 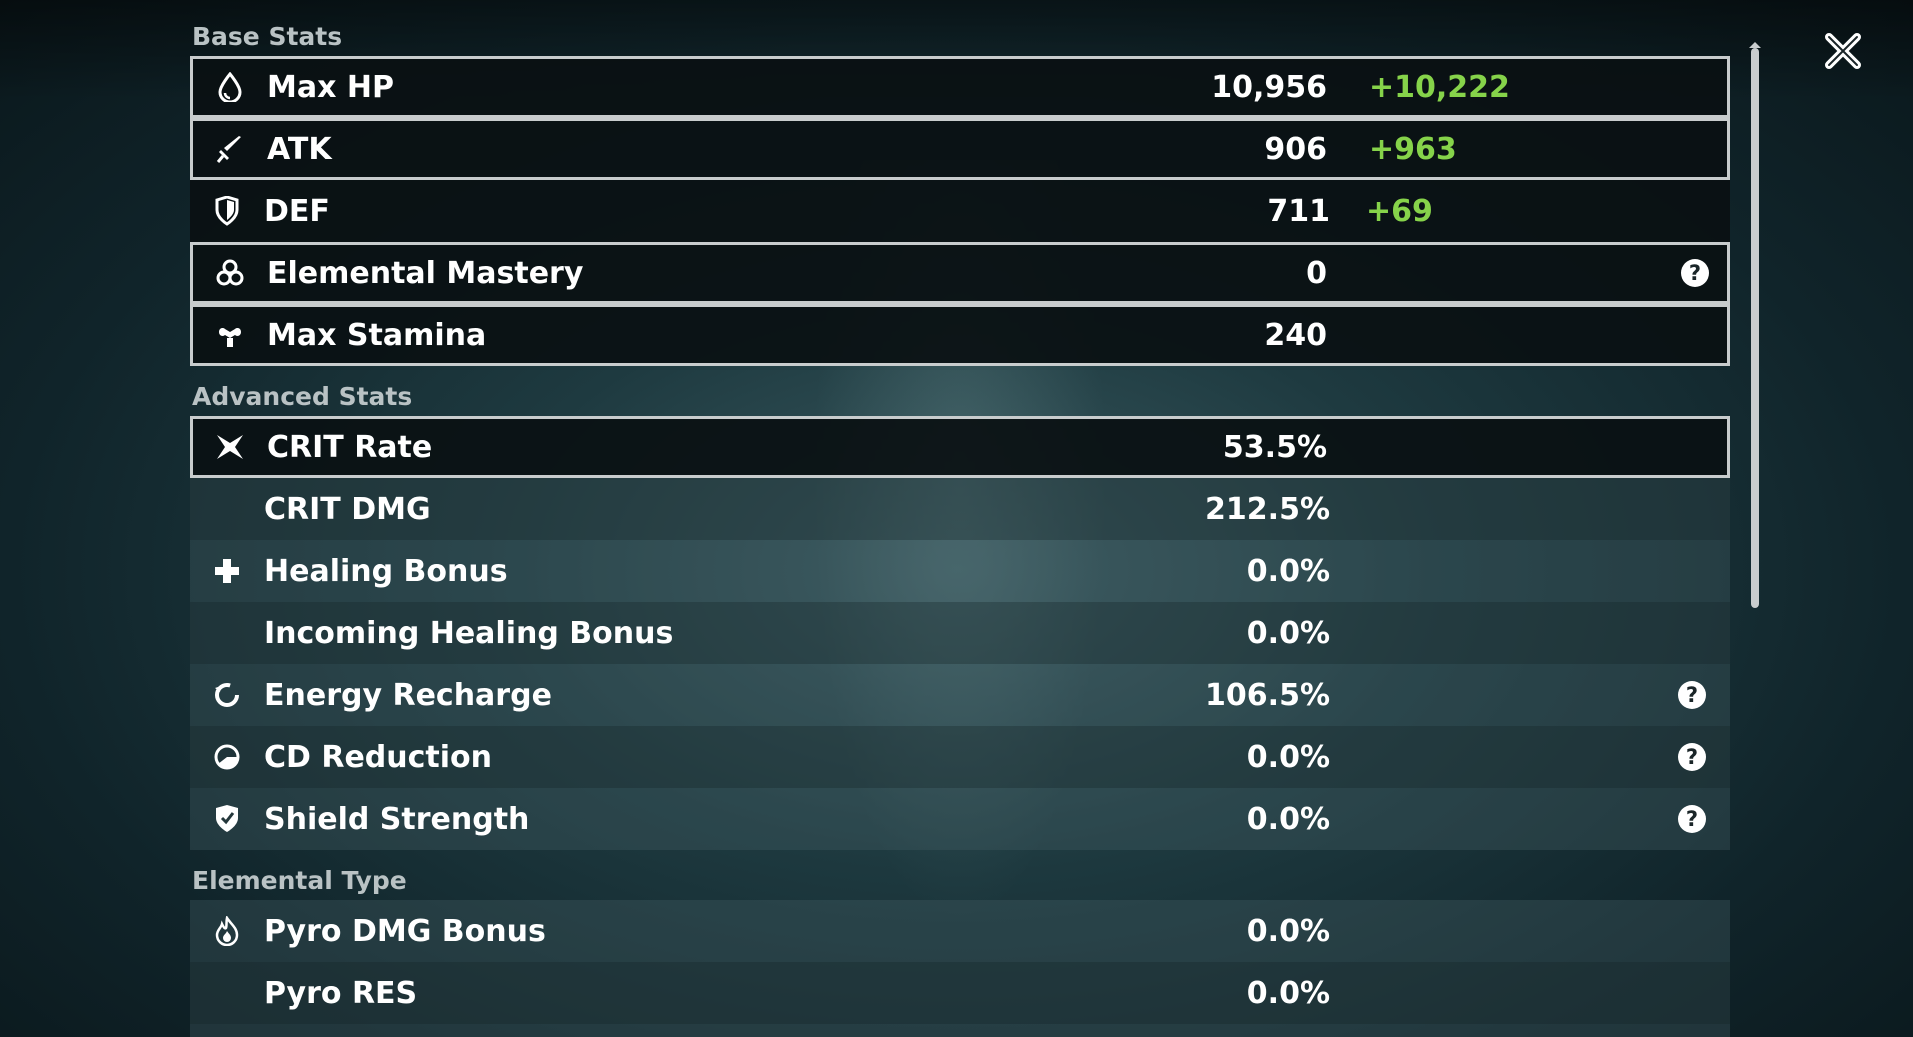 What do you see at coordinates (227, 931) in the screenshot?
I see `pyro-icon` at bounding box center [227, 931].